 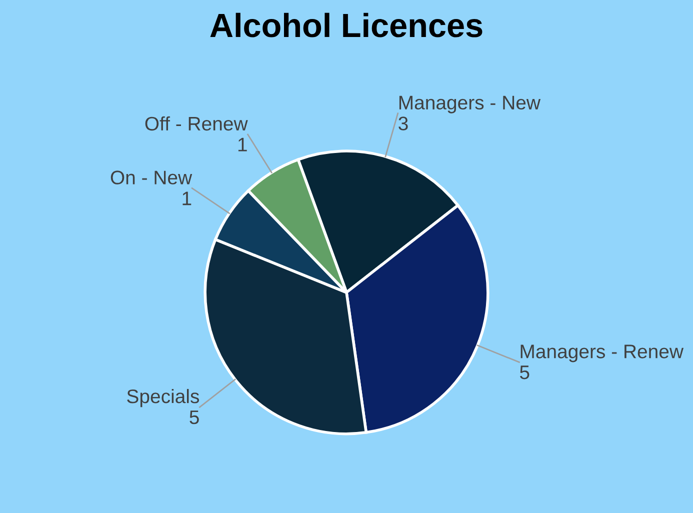 I want to click on slice-label: On - New, so click(x=151, y=177).